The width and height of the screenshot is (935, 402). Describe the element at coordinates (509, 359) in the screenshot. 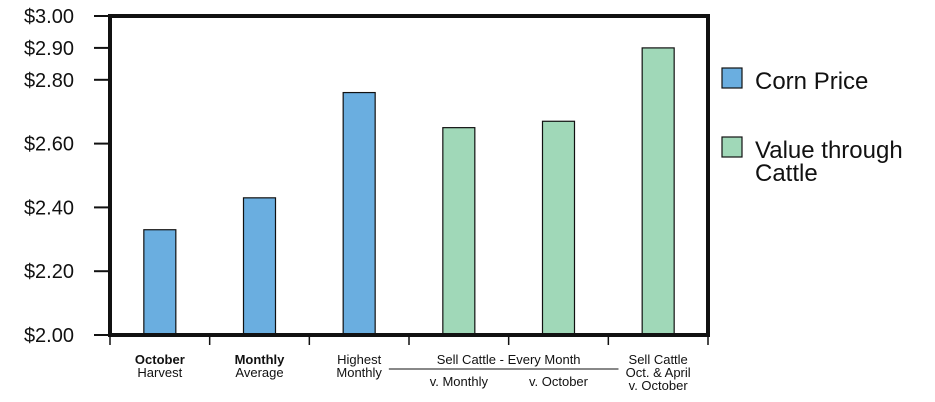

I see `group-label: Sell Cattle - Every Month` at that location.